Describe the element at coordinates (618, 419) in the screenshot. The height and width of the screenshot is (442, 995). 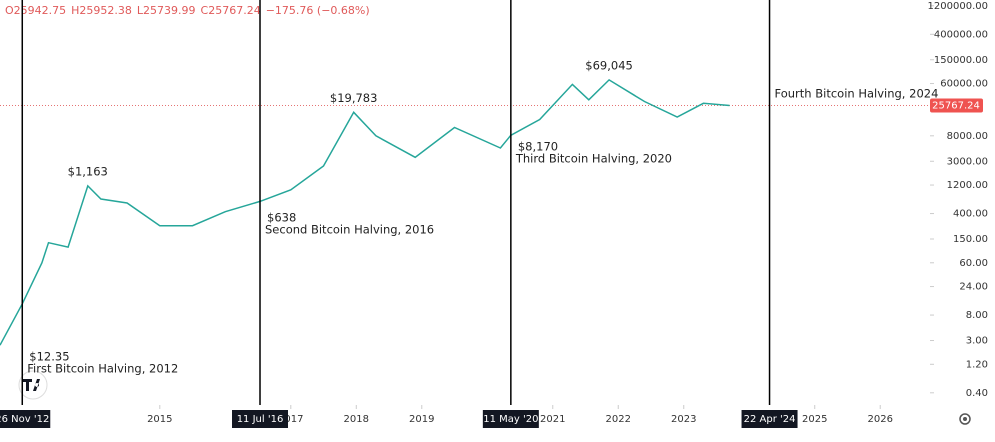
I see `x-tick-label: 2022` at that location.